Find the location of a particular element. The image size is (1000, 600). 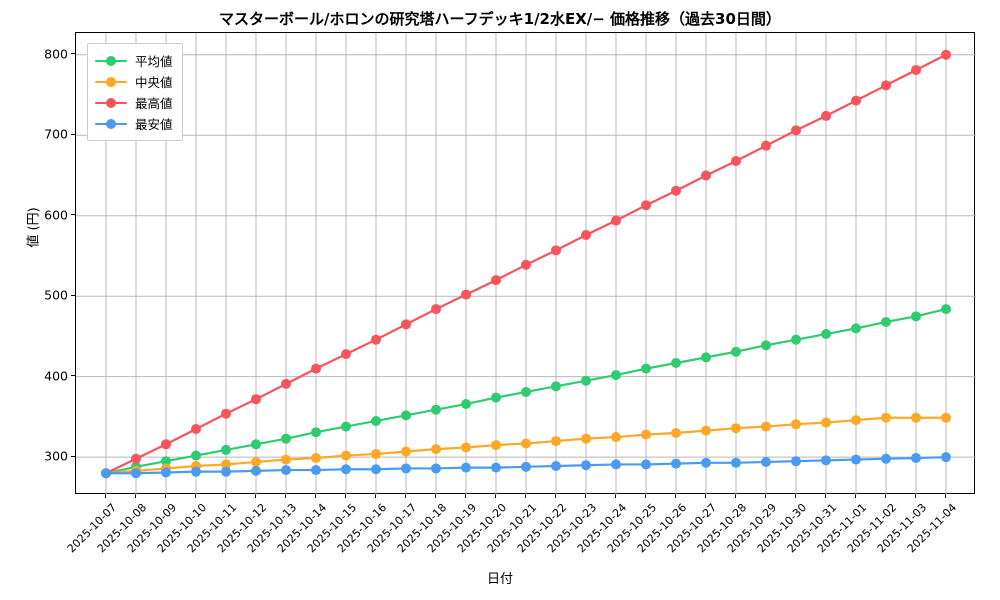

legend-item-0: 平均値 is located at coordinates (134, 60).